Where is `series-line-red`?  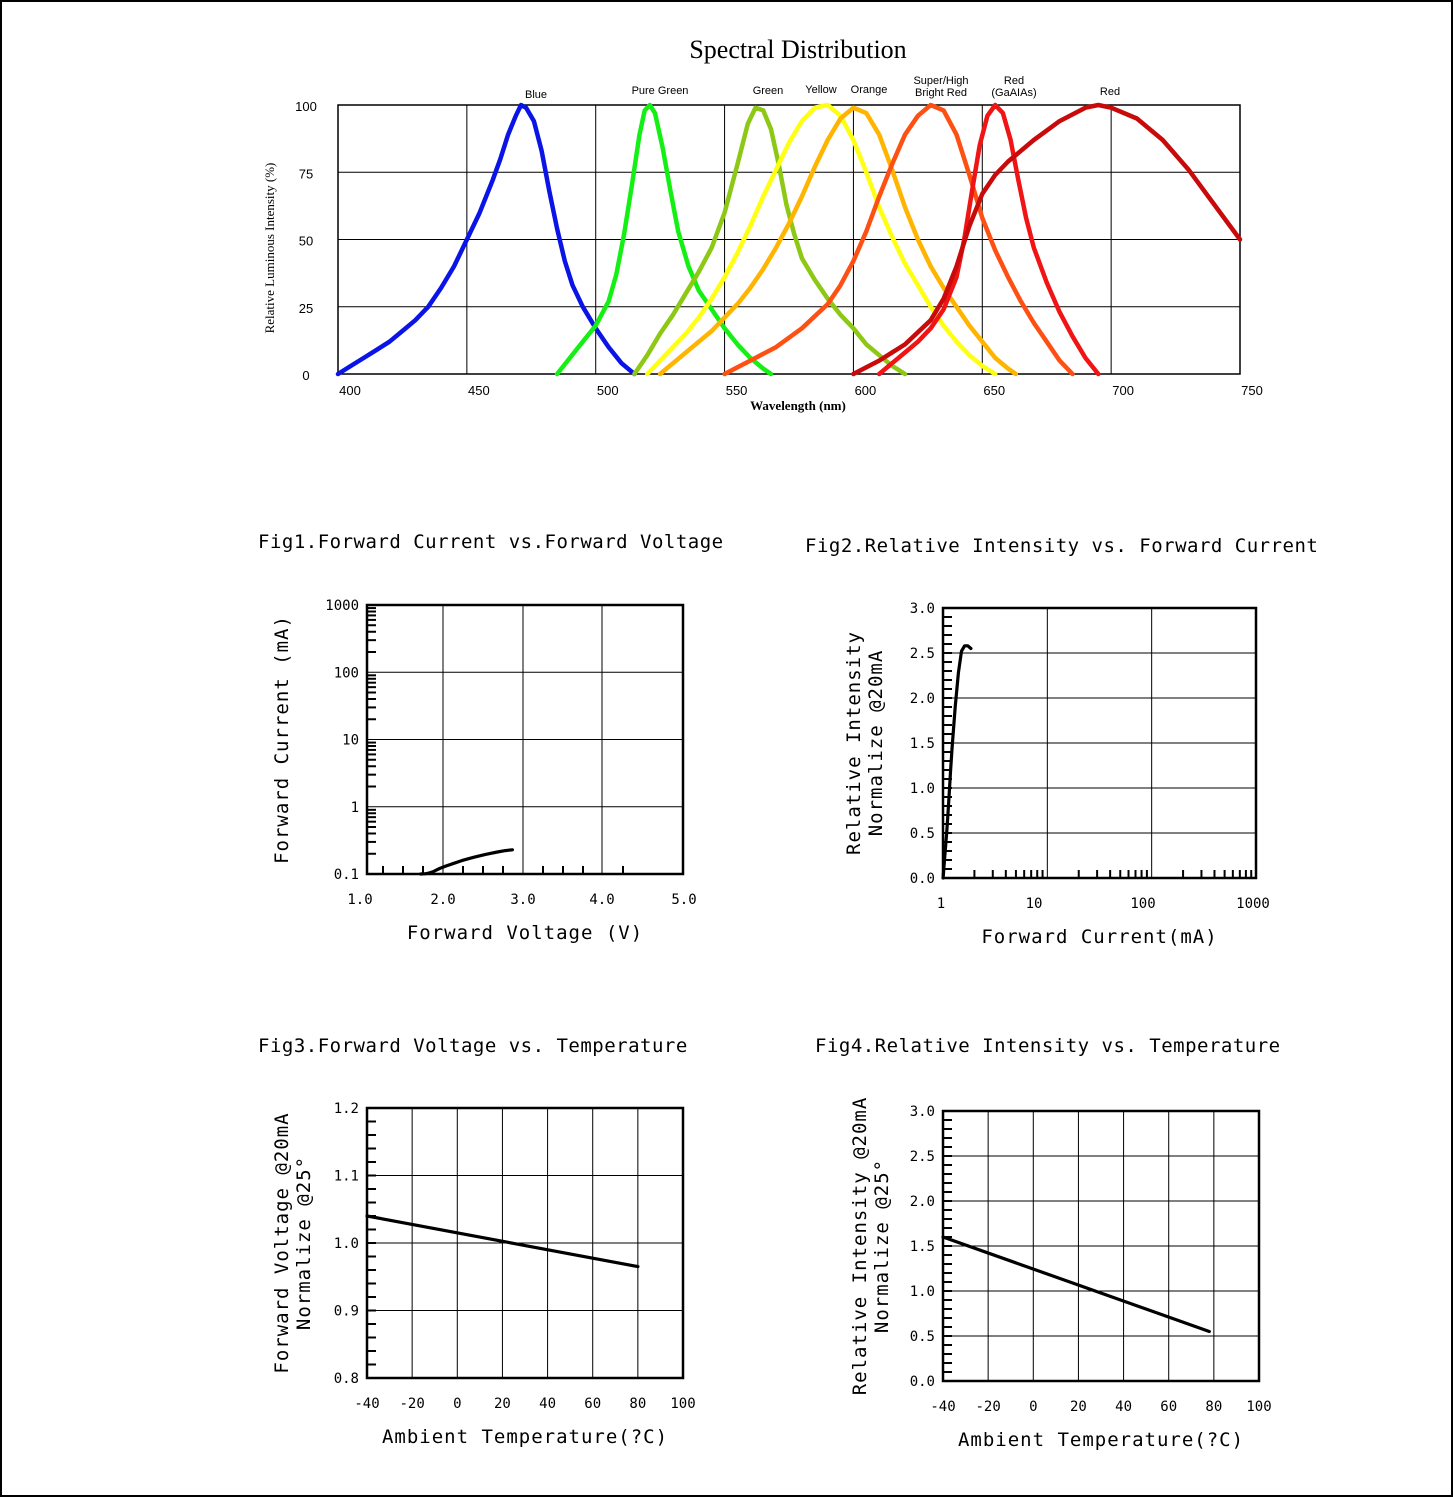
series-line-red is located at coordinates (1047, 239).